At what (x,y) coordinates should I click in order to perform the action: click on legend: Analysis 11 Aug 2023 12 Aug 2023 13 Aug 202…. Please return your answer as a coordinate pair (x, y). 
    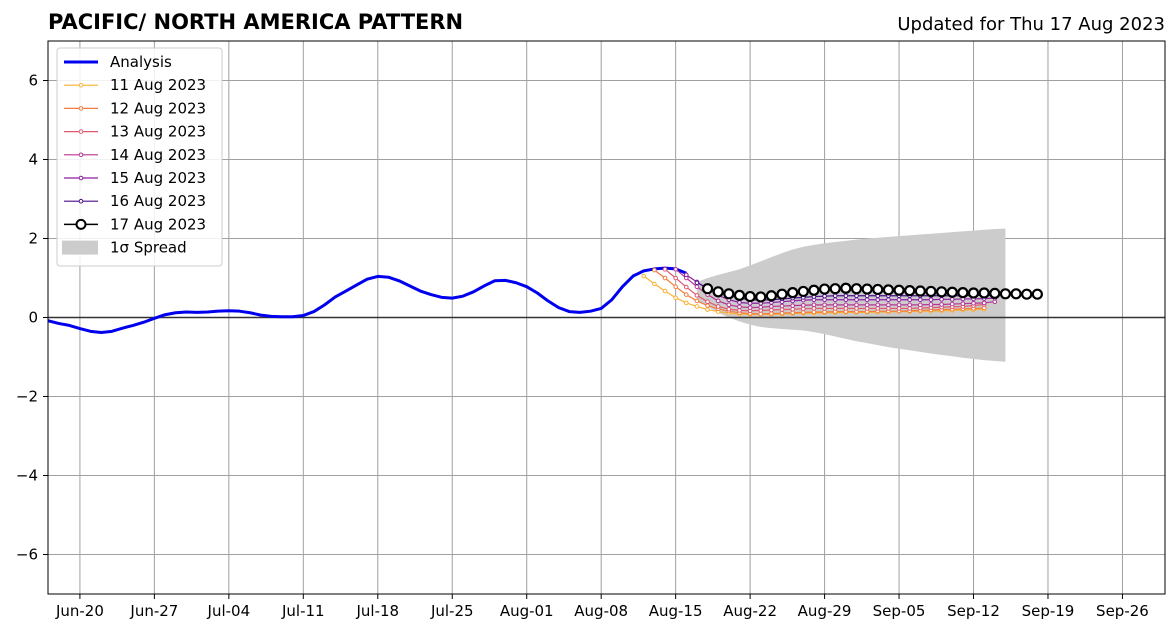
    Looking at the image, I should click on (139, 157).